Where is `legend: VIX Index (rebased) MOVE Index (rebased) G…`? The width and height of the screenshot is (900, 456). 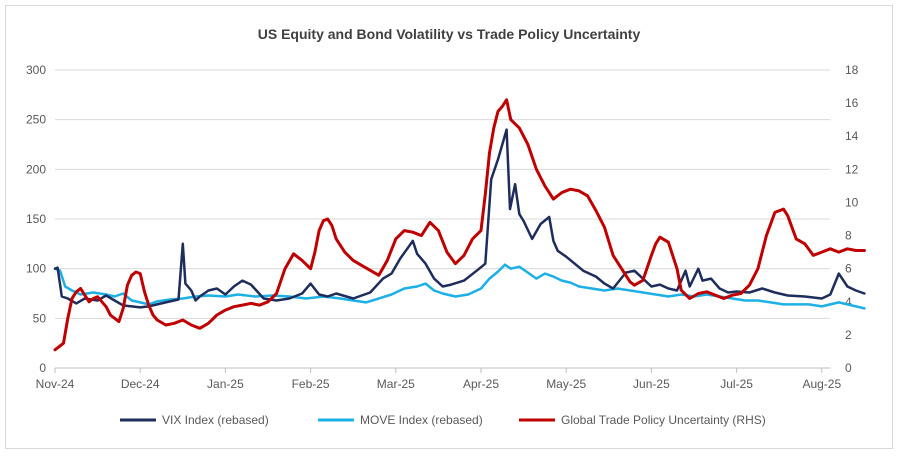 legend: VIX Index (rebased) MOVE Index (rebased) G… is located at coordinates (443, 420).